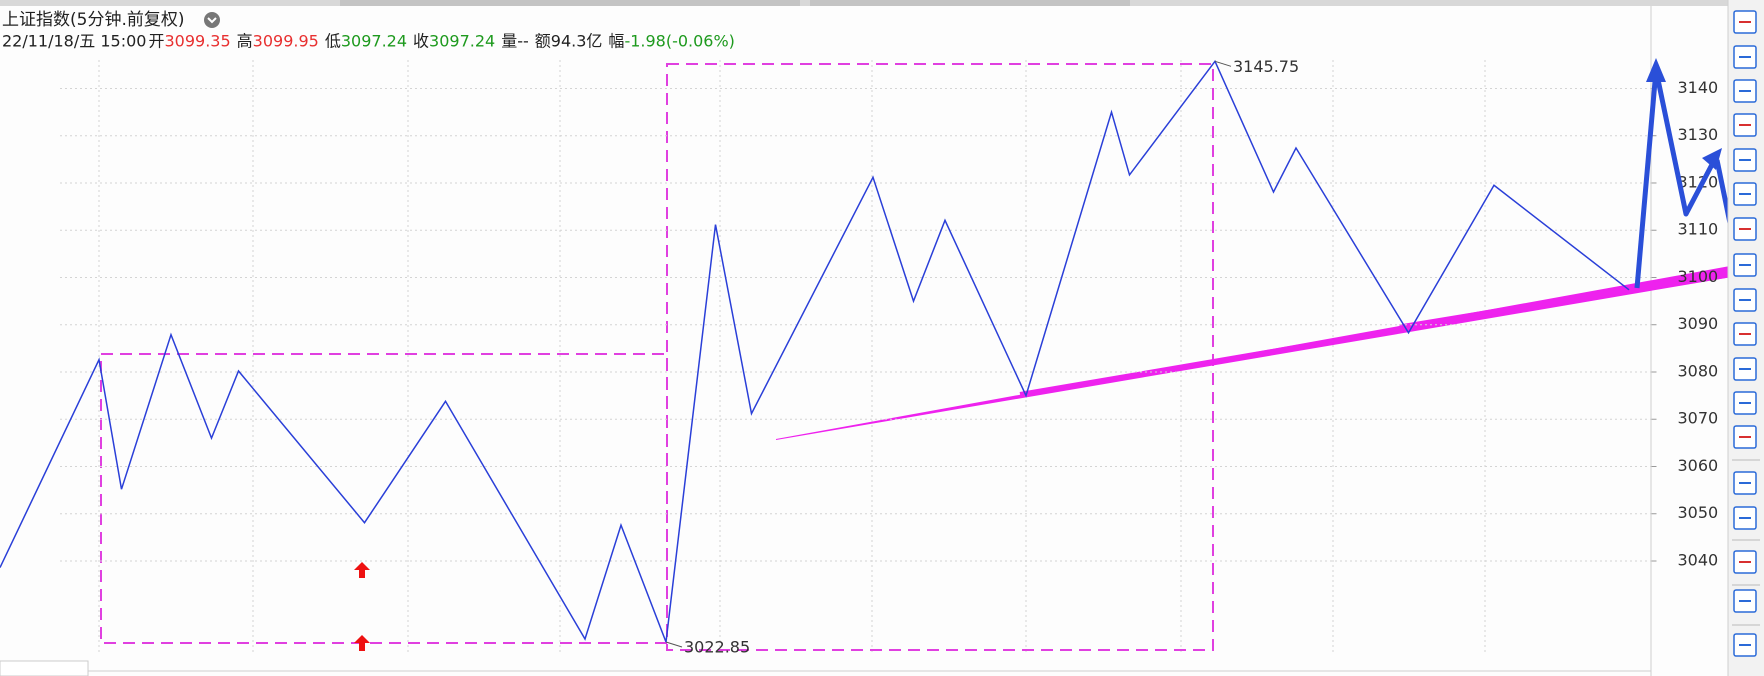 Image resolution: width=1764 pixels, height=676 pixels. Describe the element at coordinates (1570, 300) in the screenshot. I see `trend-line` at that location.